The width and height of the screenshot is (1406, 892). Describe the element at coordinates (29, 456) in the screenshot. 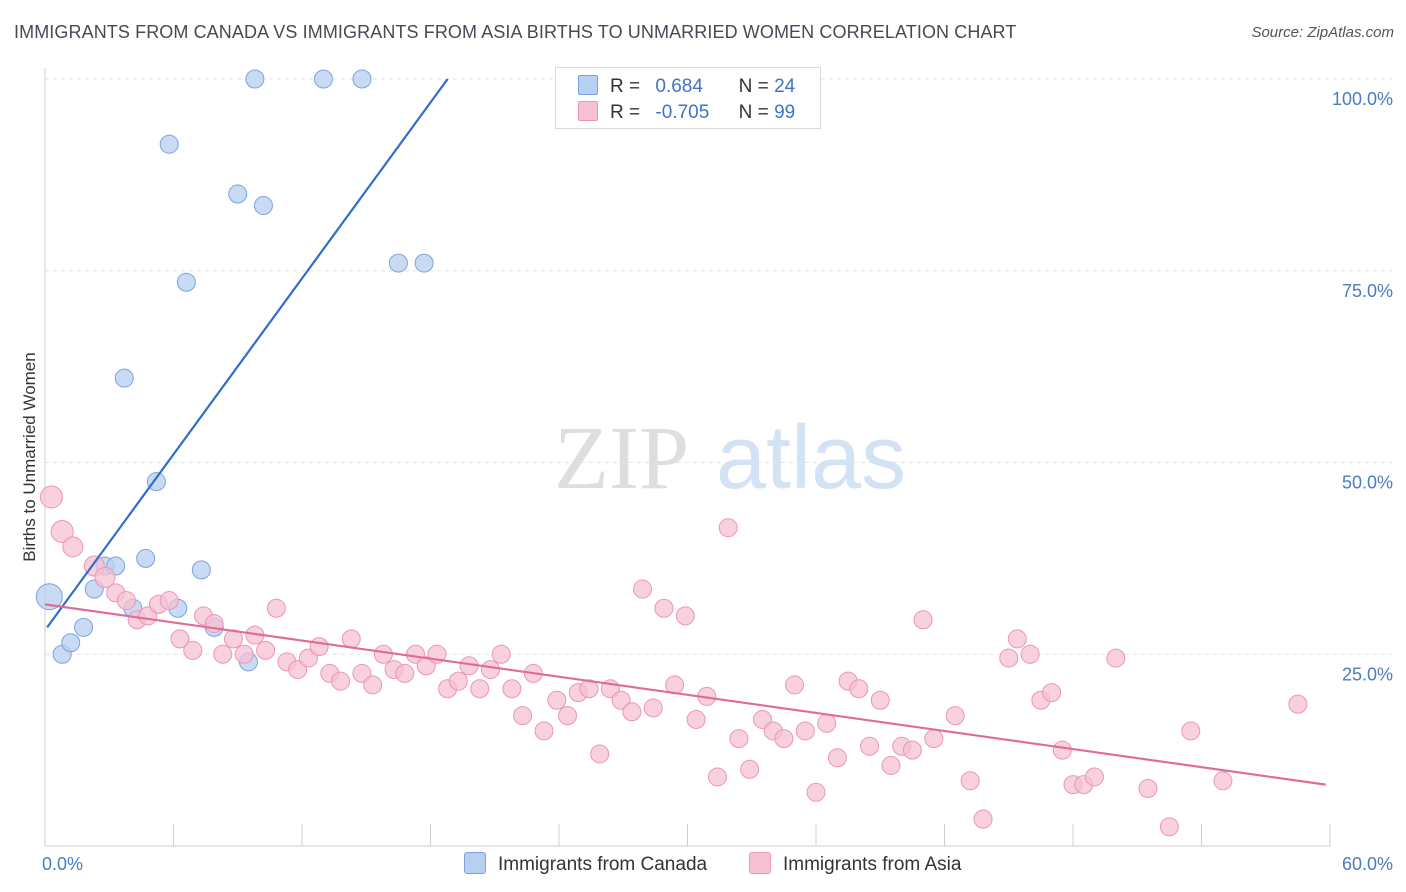

I see `y-axis-label: Births to Unmarried Women` at that location.